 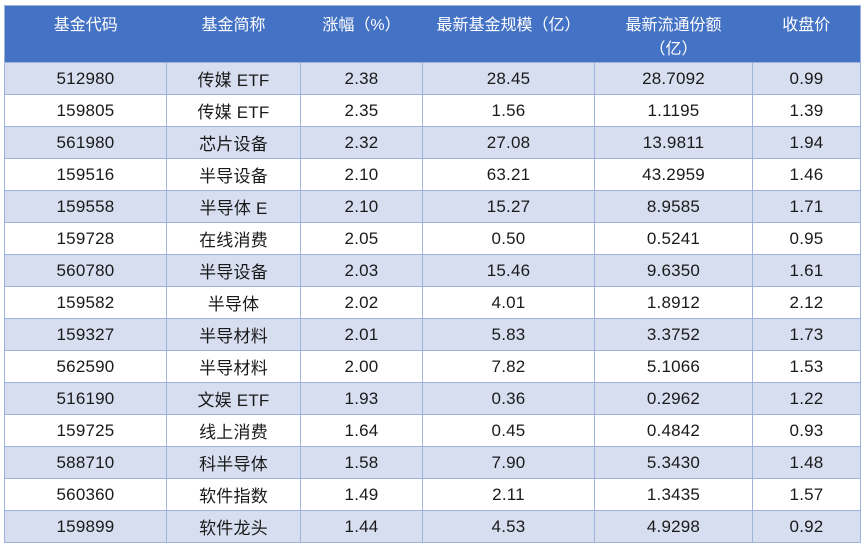 I want to click on table-row: 560360 软件指数 1.49 2.11 1.3435 1.57, so click(x=432, y=494).